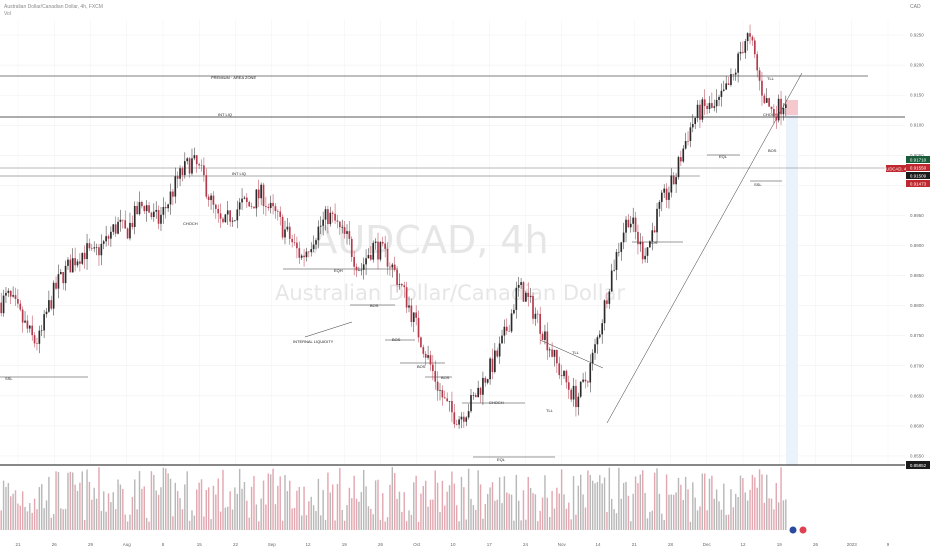  I want to click on annotation: INT LIQ, so click(239, 173).